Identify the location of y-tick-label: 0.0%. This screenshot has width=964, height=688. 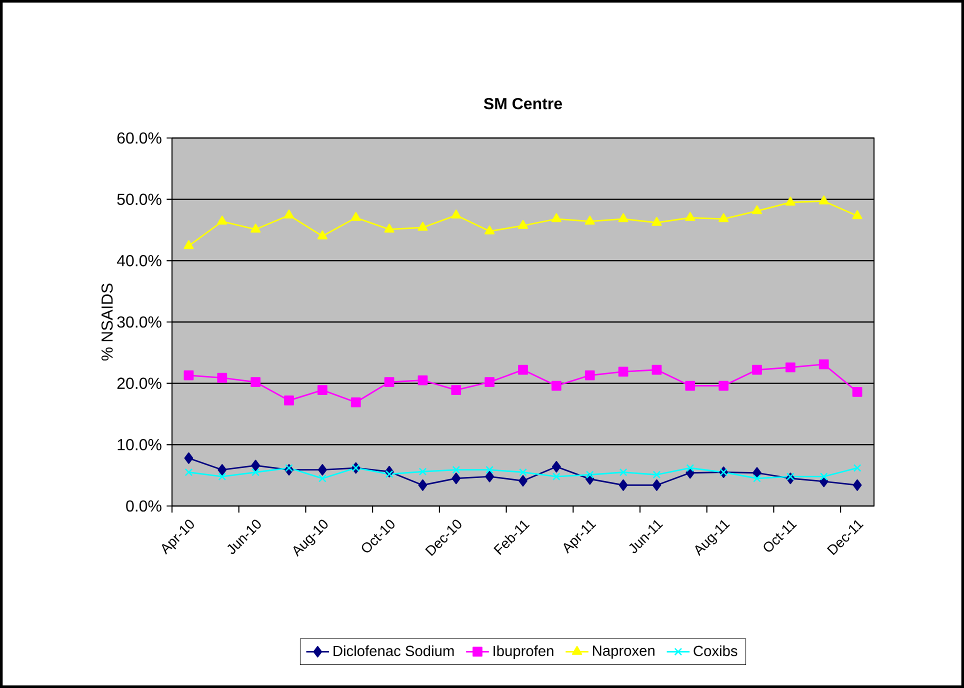
(144, 506).